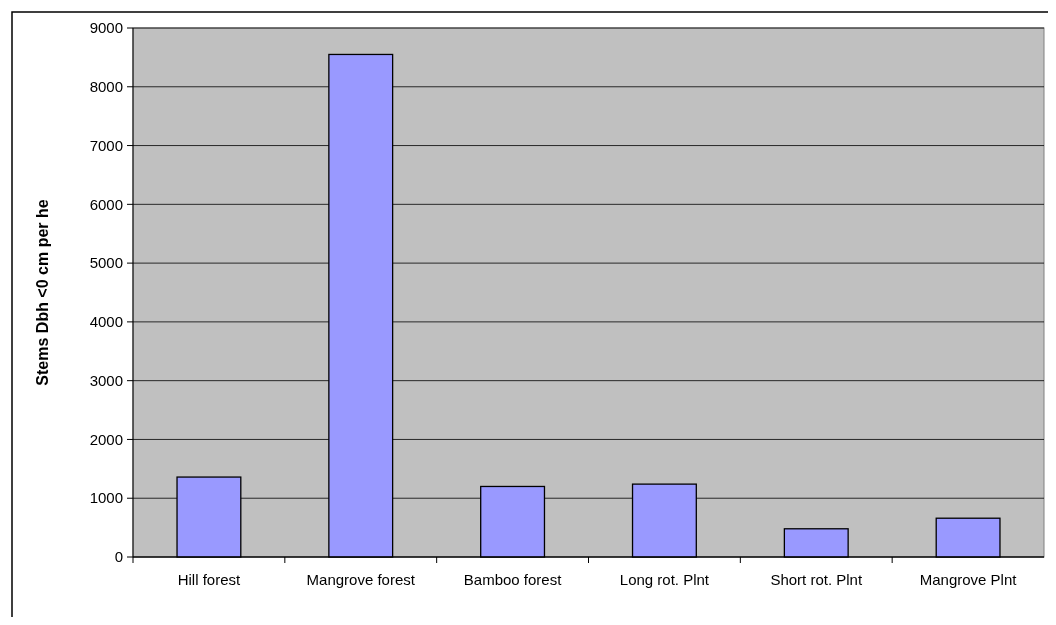  I want to click on x-tick-label: Hill forest, so click(209, 579).